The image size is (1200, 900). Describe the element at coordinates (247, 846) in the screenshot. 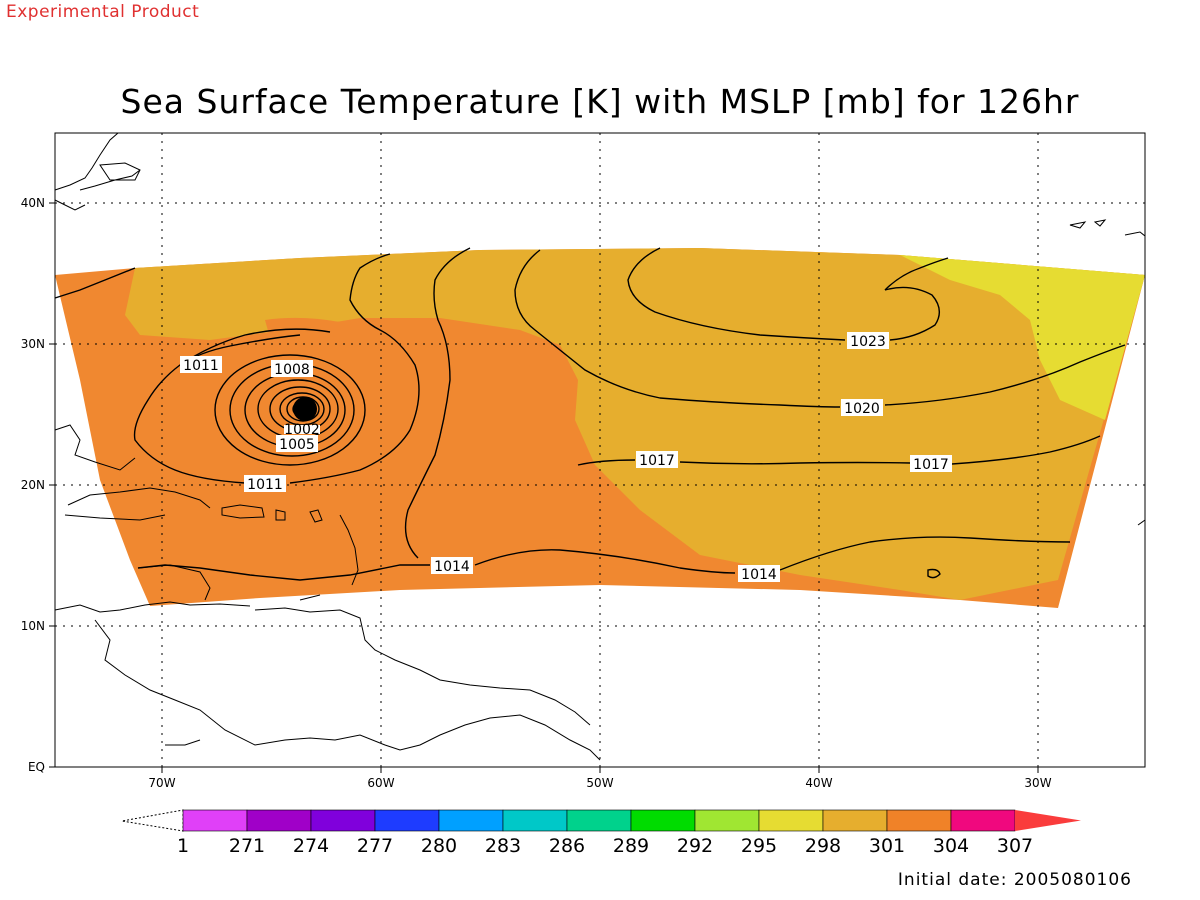

I see `colorbar-label: 271` at that location.